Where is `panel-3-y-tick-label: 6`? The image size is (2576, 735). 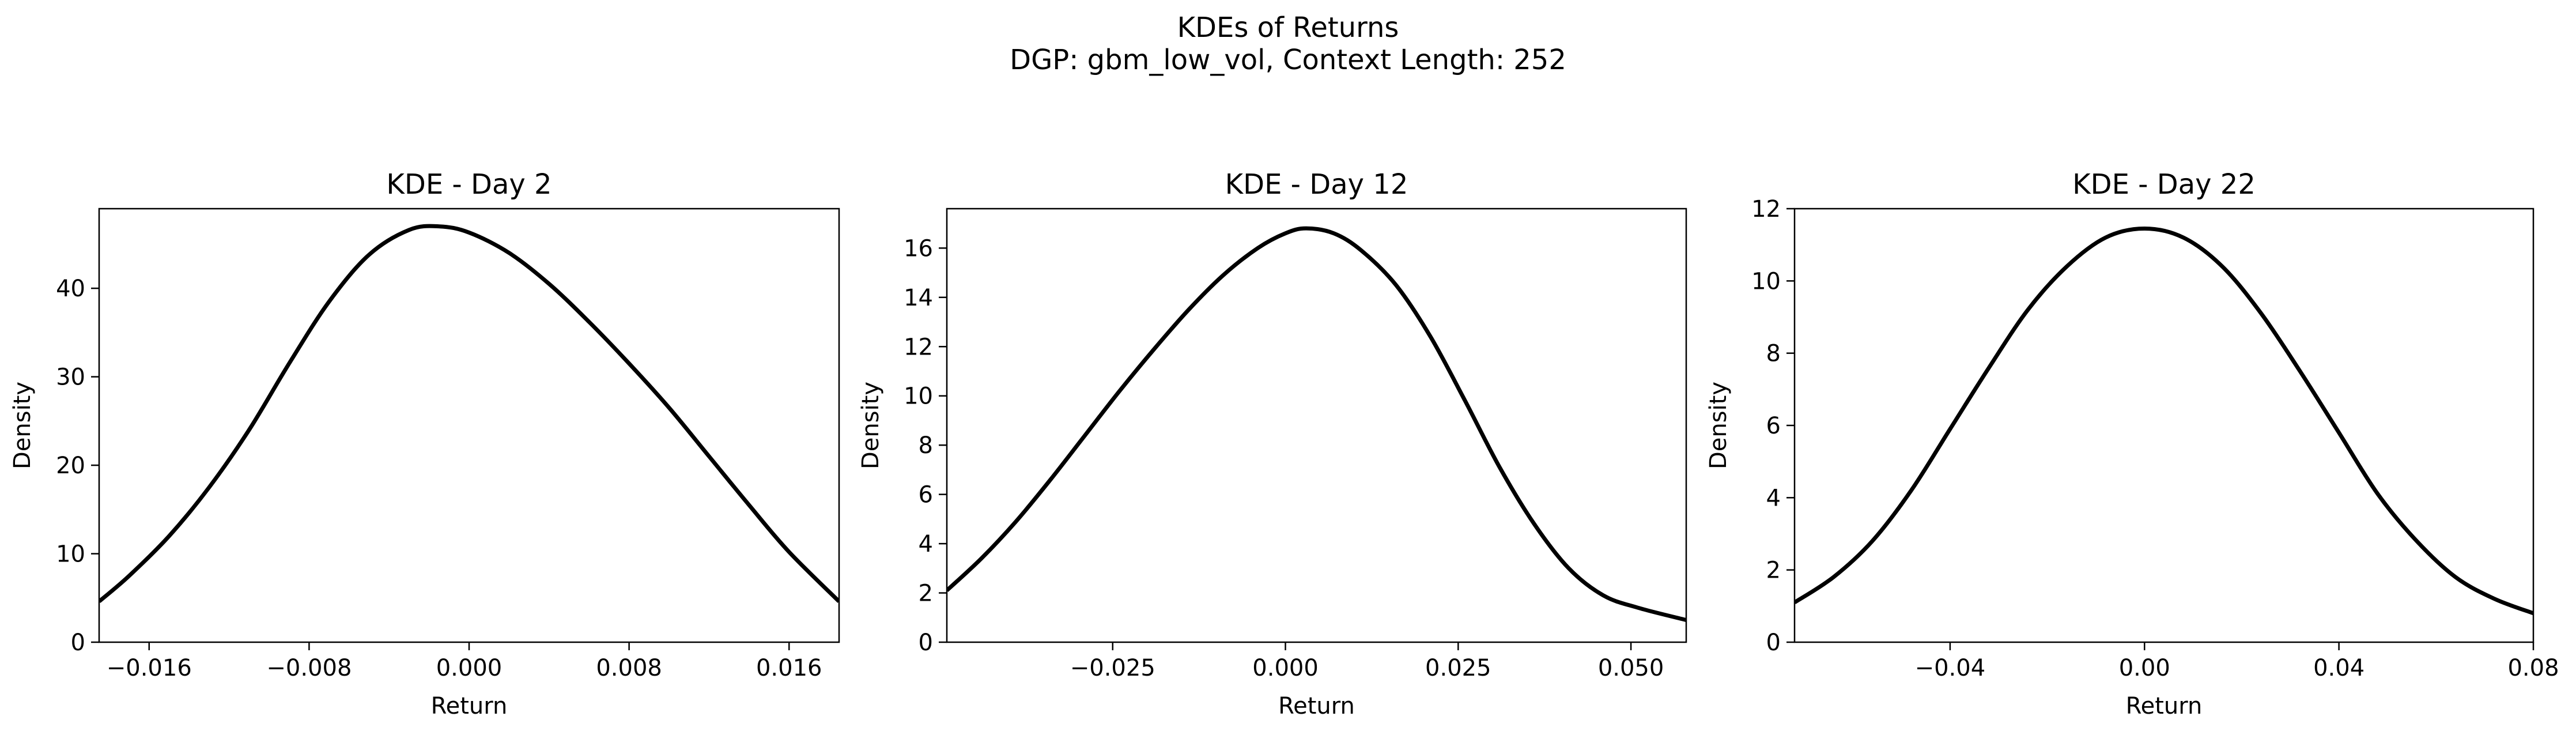 panel-3-y-tick-label: 6 is located at coordinates (1773, 426).